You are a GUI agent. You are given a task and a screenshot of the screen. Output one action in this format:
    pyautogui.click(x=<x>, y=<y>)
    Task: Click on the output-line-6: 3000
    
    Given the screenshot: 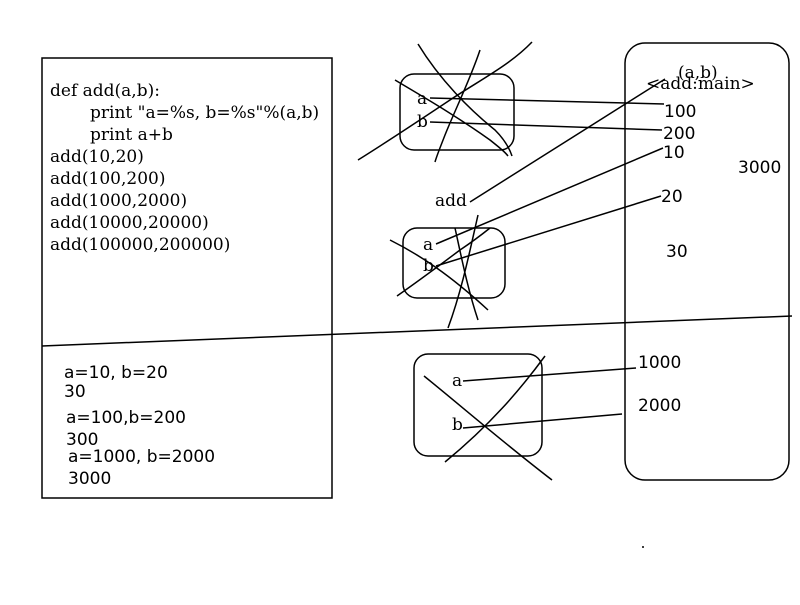 What is the action you would take?
    pyautogui.click(x=89, y=479)
    